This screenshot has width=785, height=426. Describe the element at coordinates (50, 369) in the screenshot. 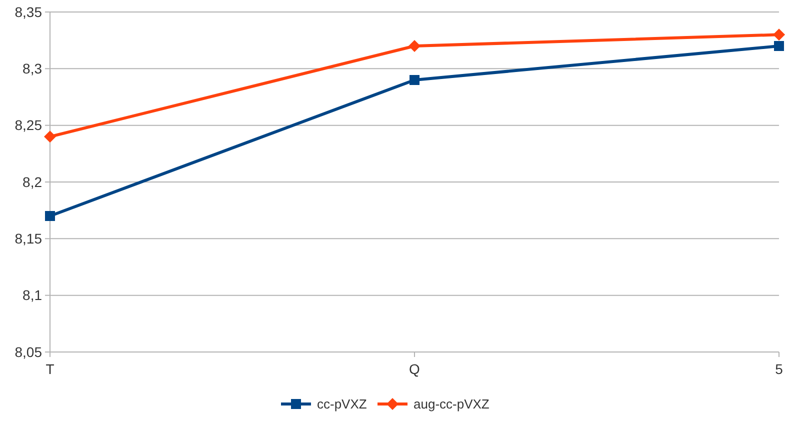

I see `x-tick-label: T` at that location.